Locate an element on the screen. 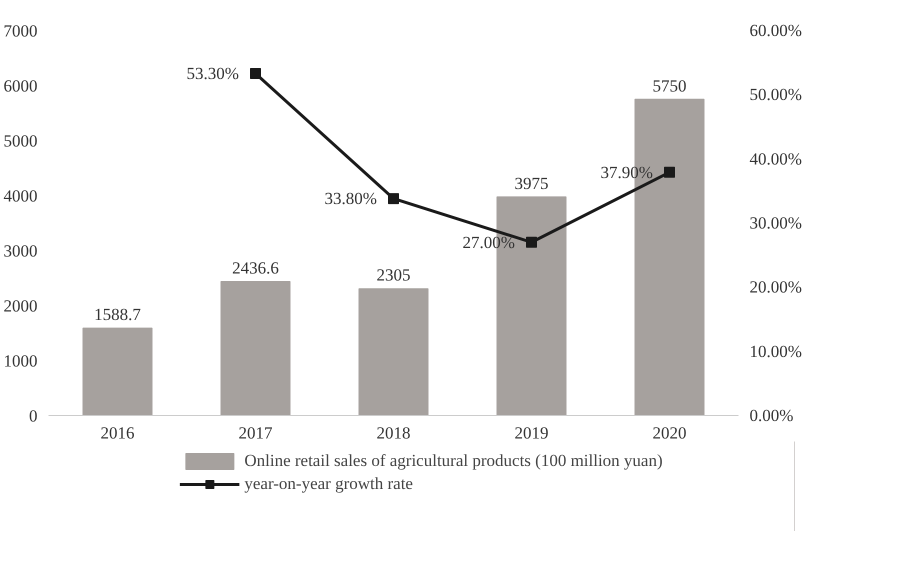 The image size is (905, 579). y2-tick-label: 50.00% is located at coordinates (776, 94).